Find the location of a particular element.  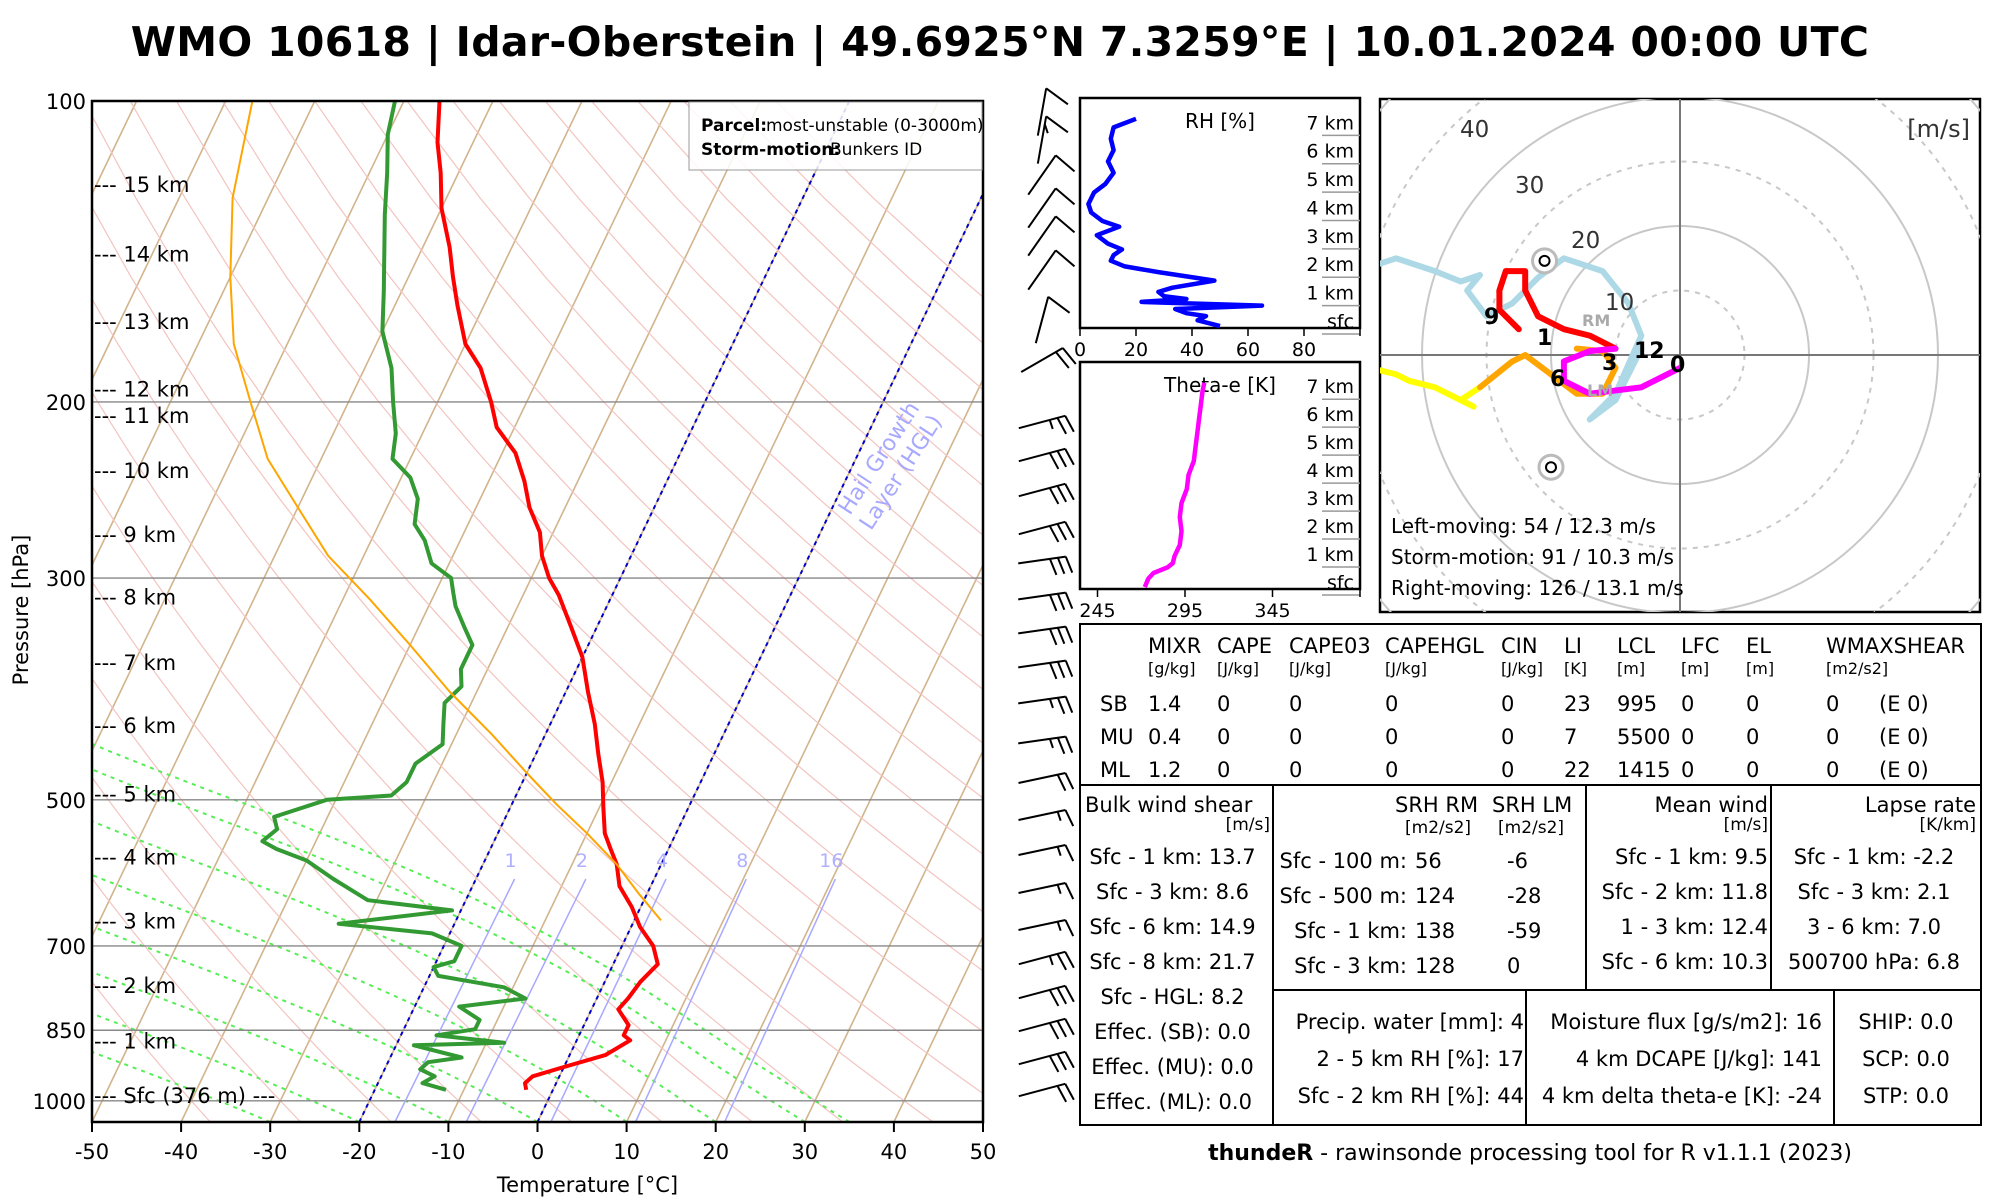

km-label: 3 km is located at coordinates (1330, 499).